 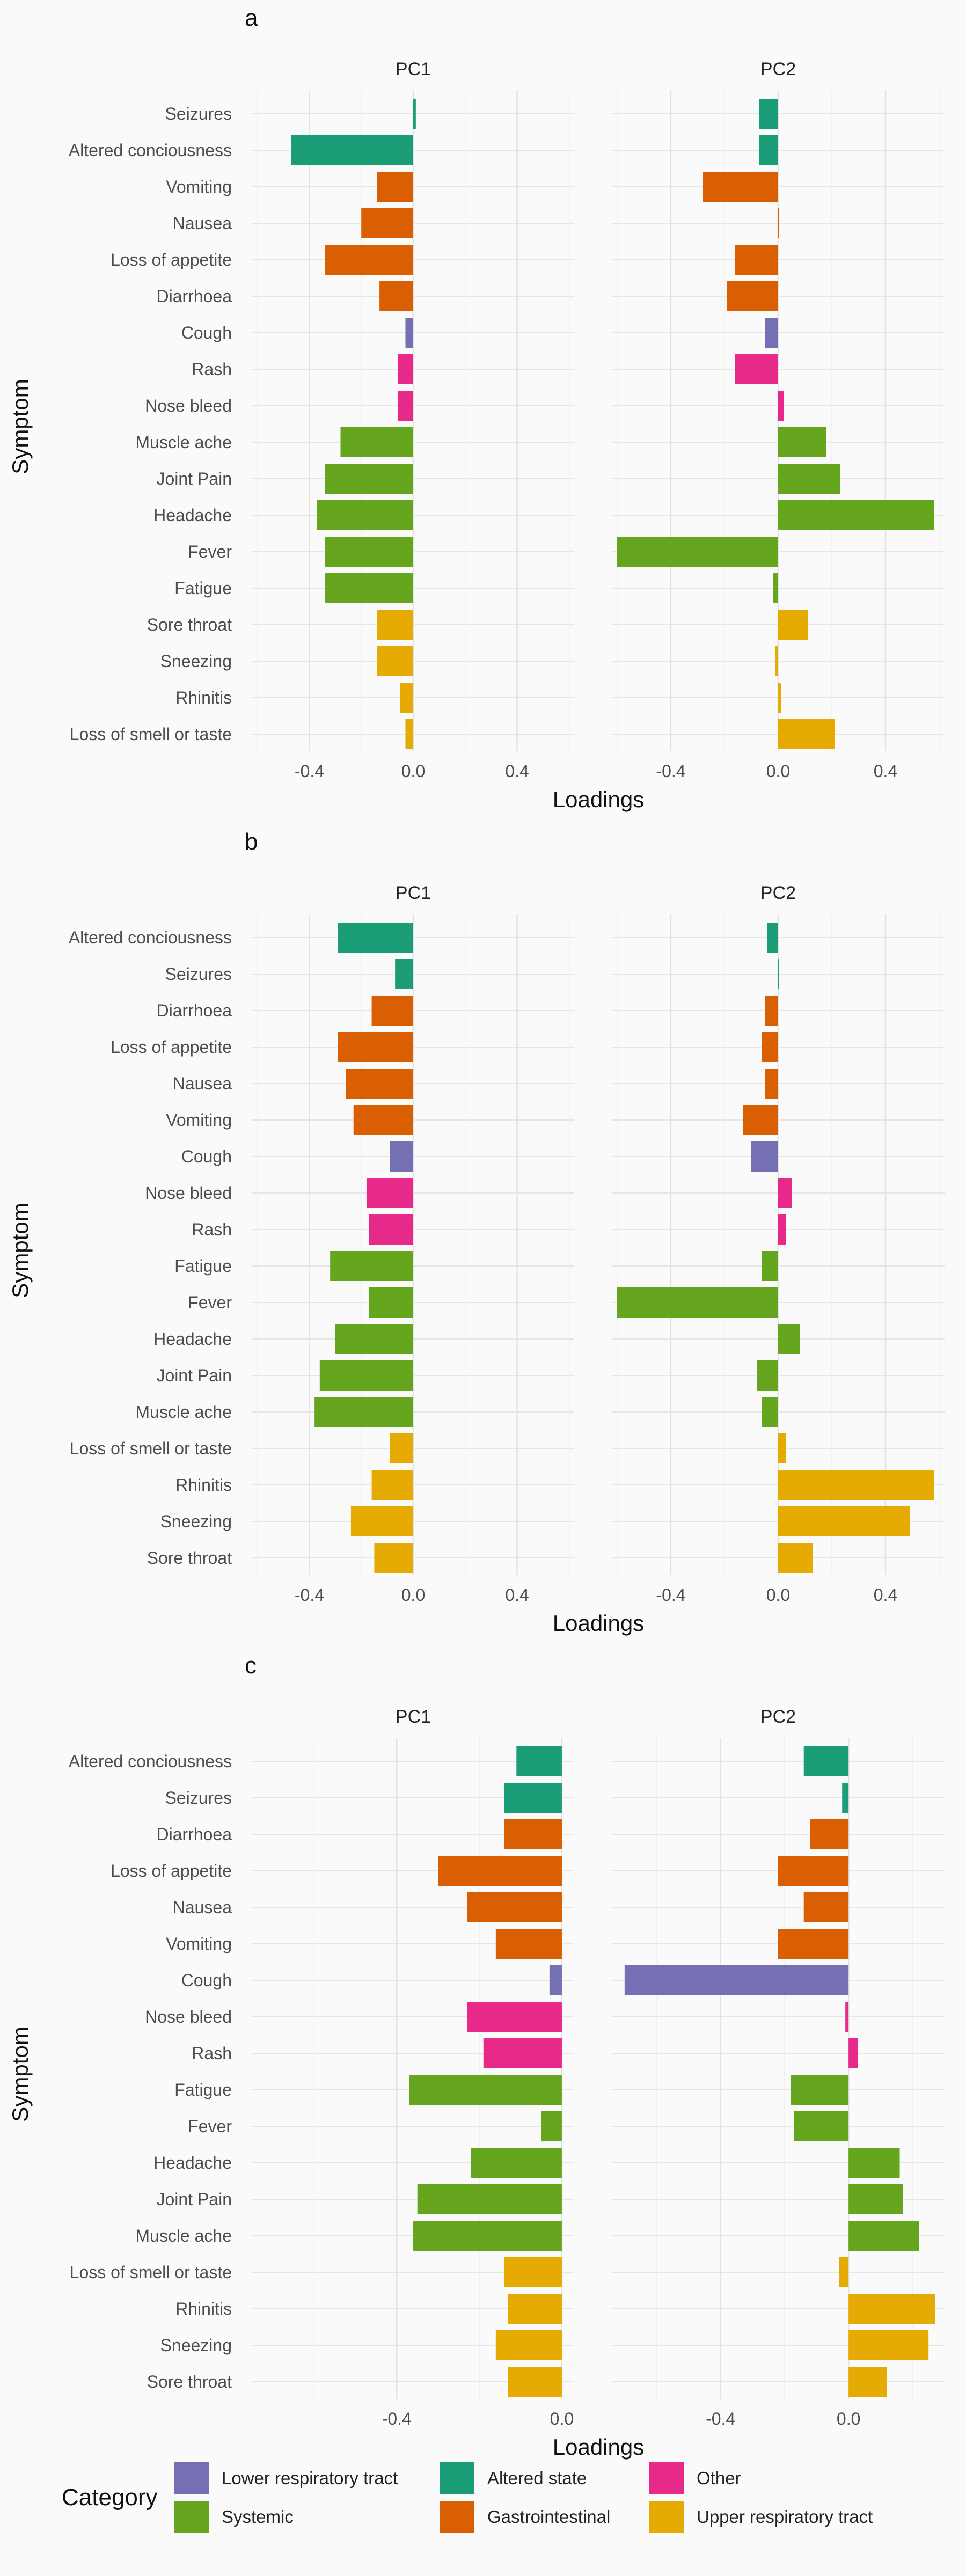 I want to click on y-tick-label: Vomiting, so click(x=199, y=1943).